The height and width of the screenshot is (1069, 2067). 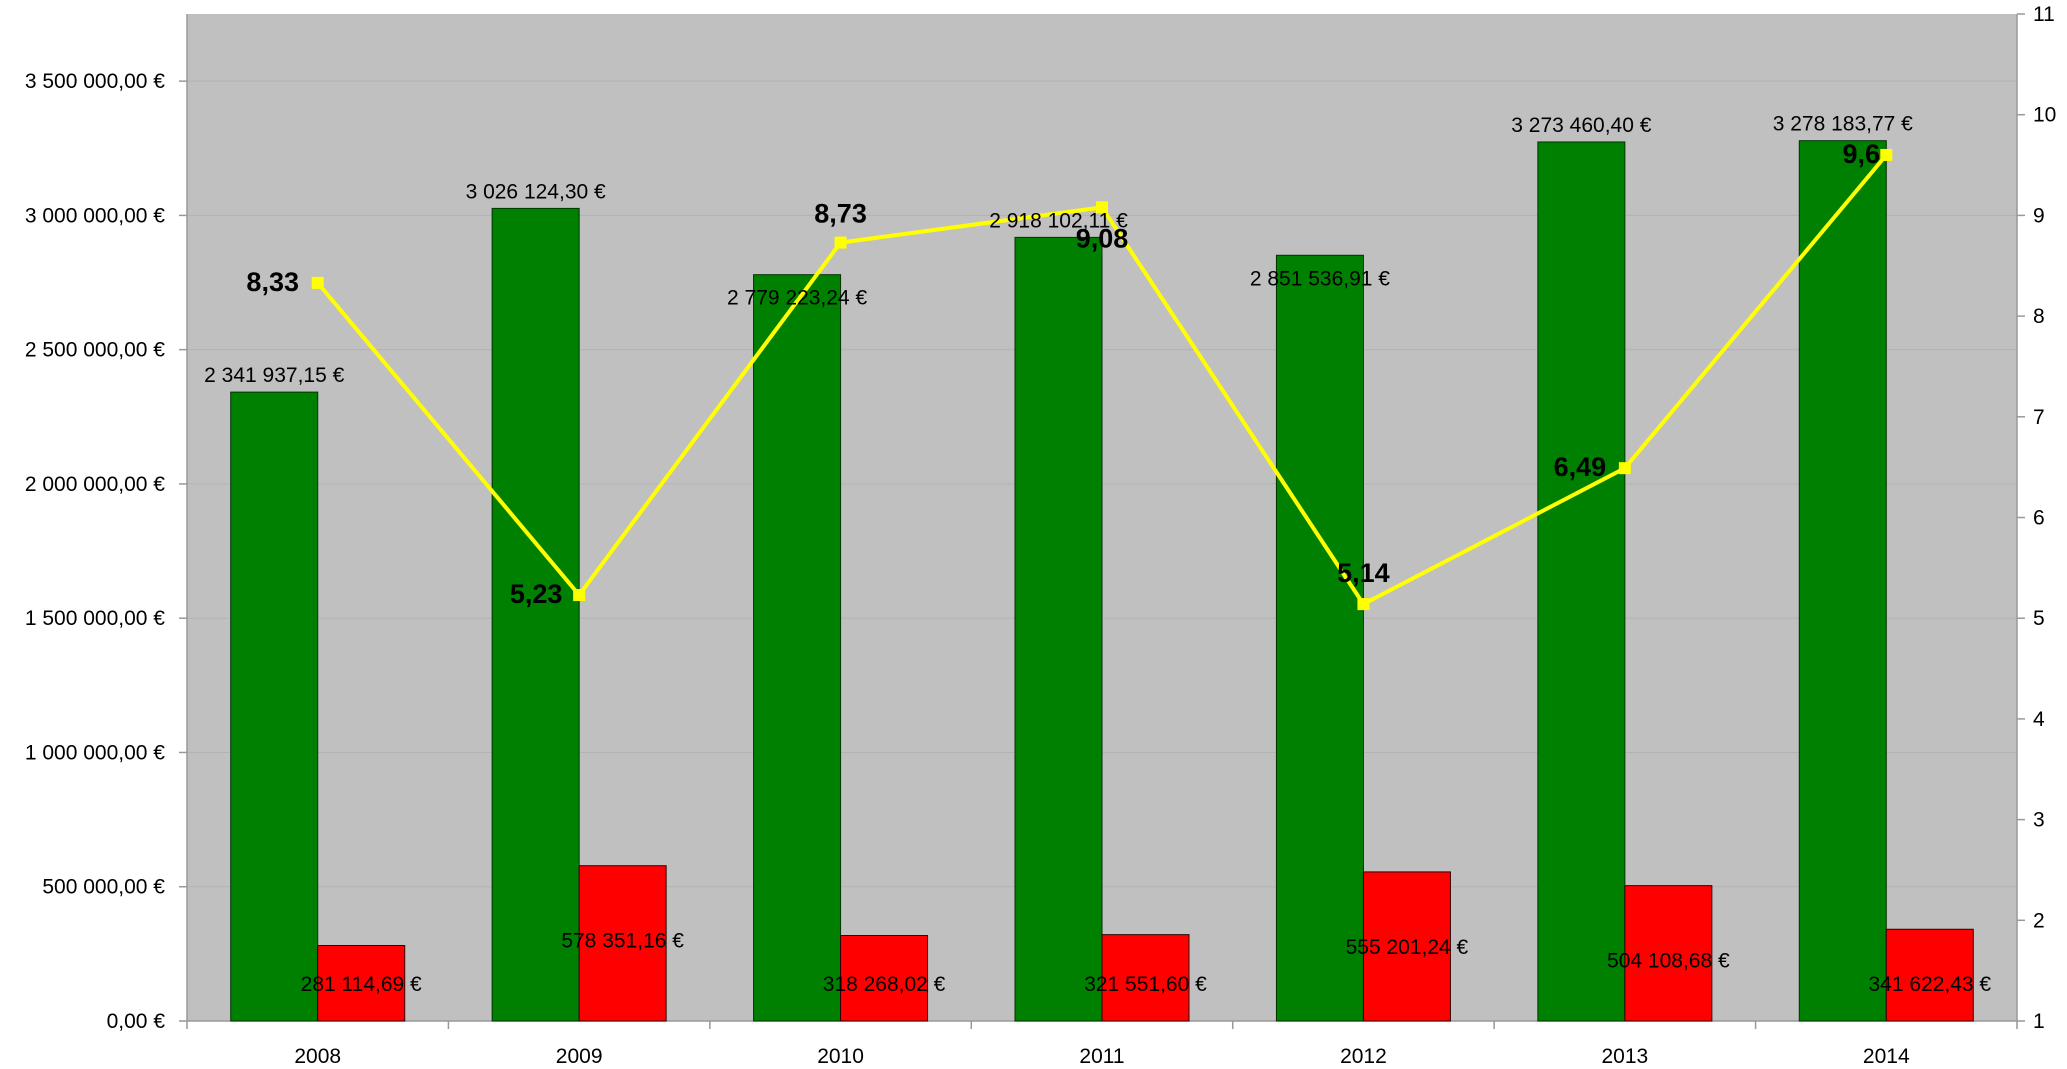 What do you see at coordinates (840, 1056) in the screenshot?
I see `category-label: 2010` at bounding box center [840, 1056].